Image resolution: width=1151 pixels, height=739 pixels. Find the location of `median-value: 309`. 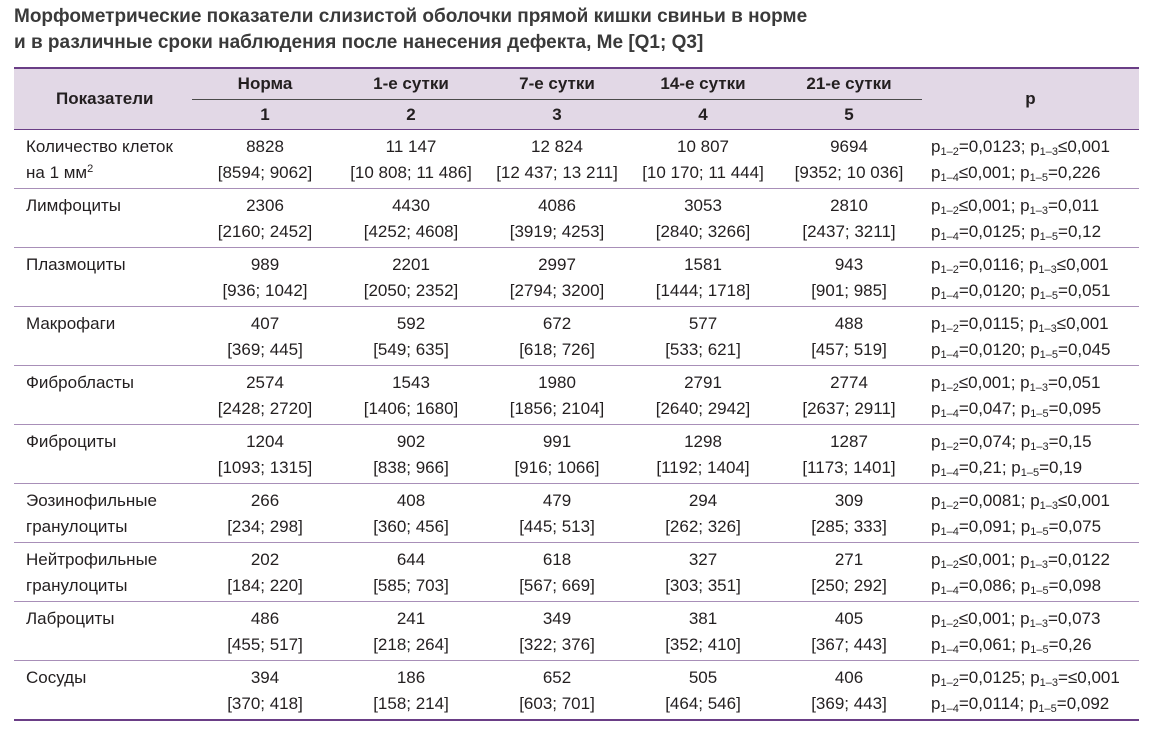

median-value: 309 is located at coordinates (849, 500).